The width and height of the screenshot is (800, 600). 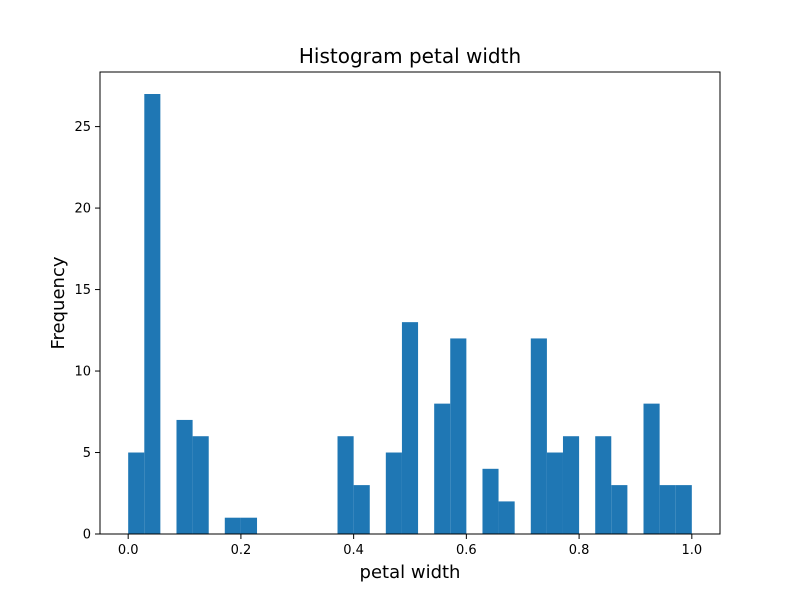 What do you see at coordinates (353, 550) in the screenshot?
I see `x-tick-label: 0.4` at bounding box center [353, 550].